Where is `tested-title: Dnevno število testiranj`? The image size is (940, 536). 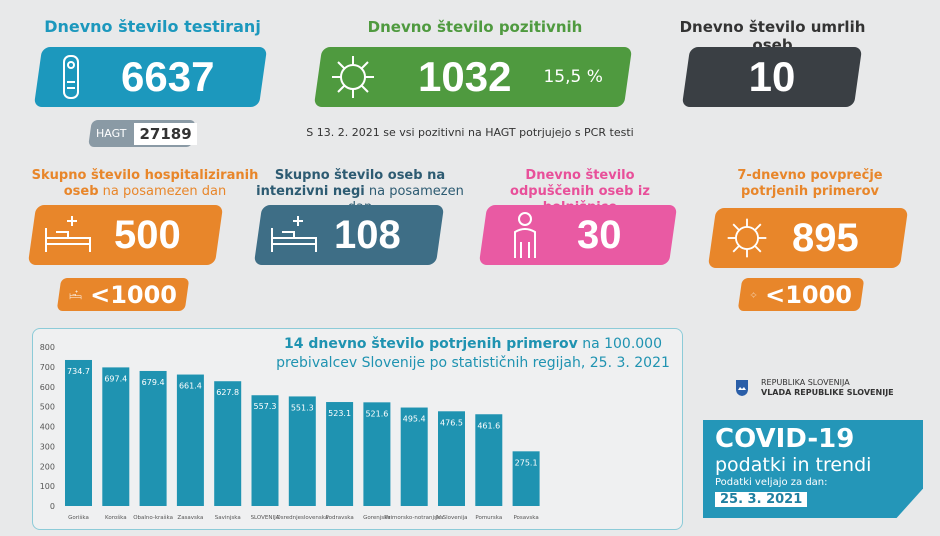
tested-title: Dnevno število testiranj is located at coordinates (152, 26).